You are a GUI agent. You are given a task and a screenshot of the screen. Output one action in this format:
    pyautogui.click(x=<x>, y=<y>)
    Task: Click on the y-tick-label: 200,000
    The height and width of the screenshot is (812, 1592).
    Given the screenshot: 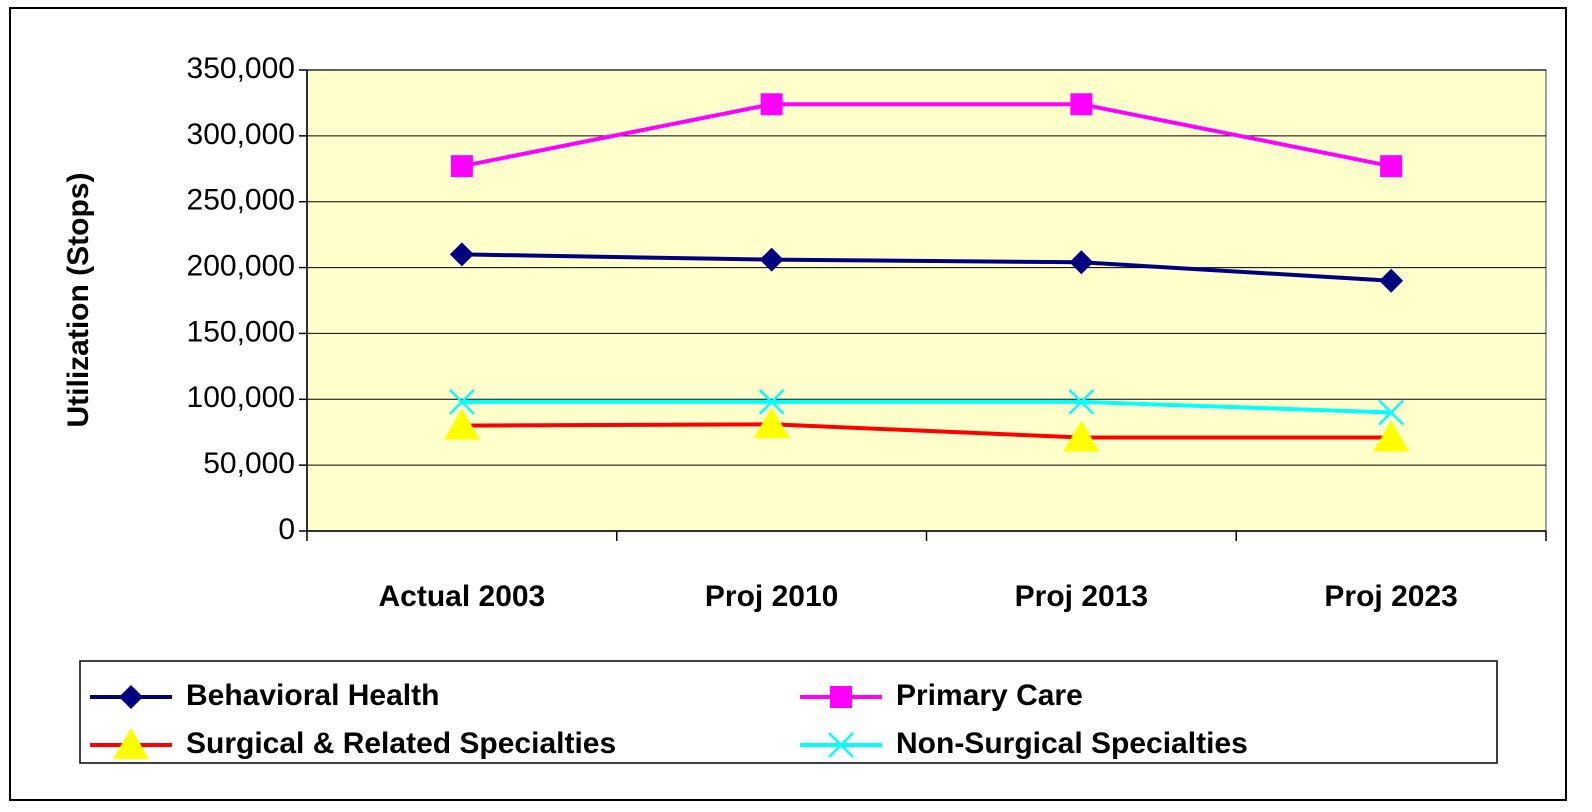 What is the action you would take?
    pyautogui.click(x=241, y=265)
    